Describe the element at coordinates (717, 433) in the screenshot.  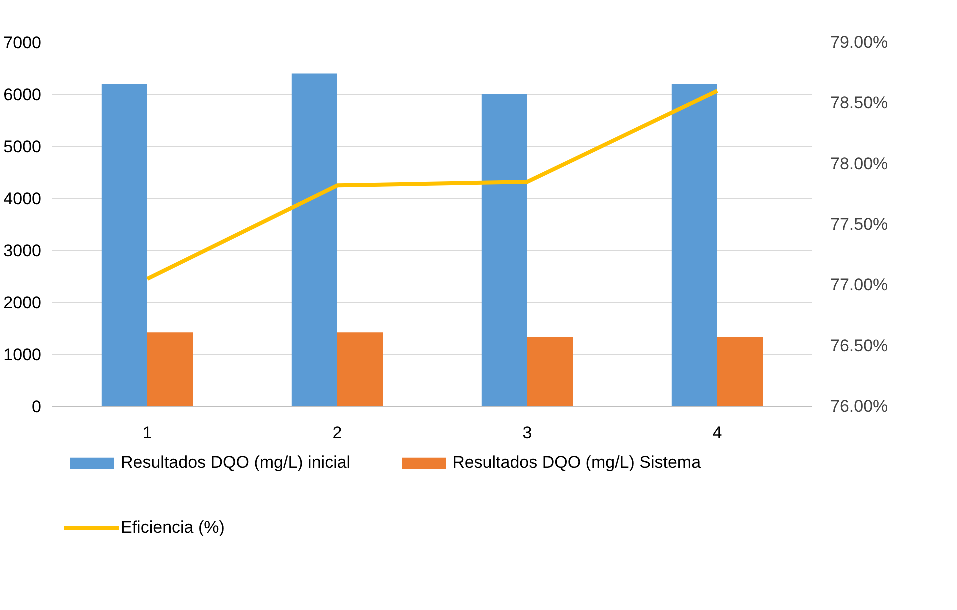
I see `x-tick-label: 4` at that location.